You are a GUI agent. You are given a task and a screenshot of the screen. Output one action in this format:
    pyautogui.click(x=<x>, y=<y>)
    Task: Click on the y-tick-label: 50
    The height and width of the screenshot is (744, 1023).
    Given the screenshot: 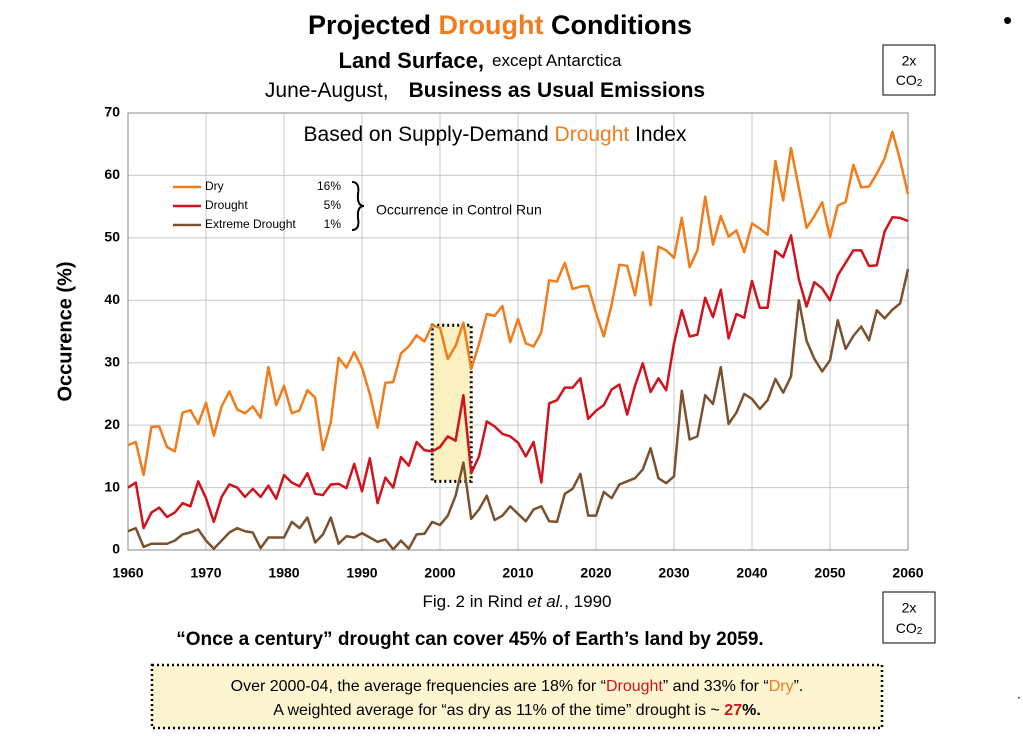 What is the action you would take?
    pyautogui.click(x=112, y=237)
    